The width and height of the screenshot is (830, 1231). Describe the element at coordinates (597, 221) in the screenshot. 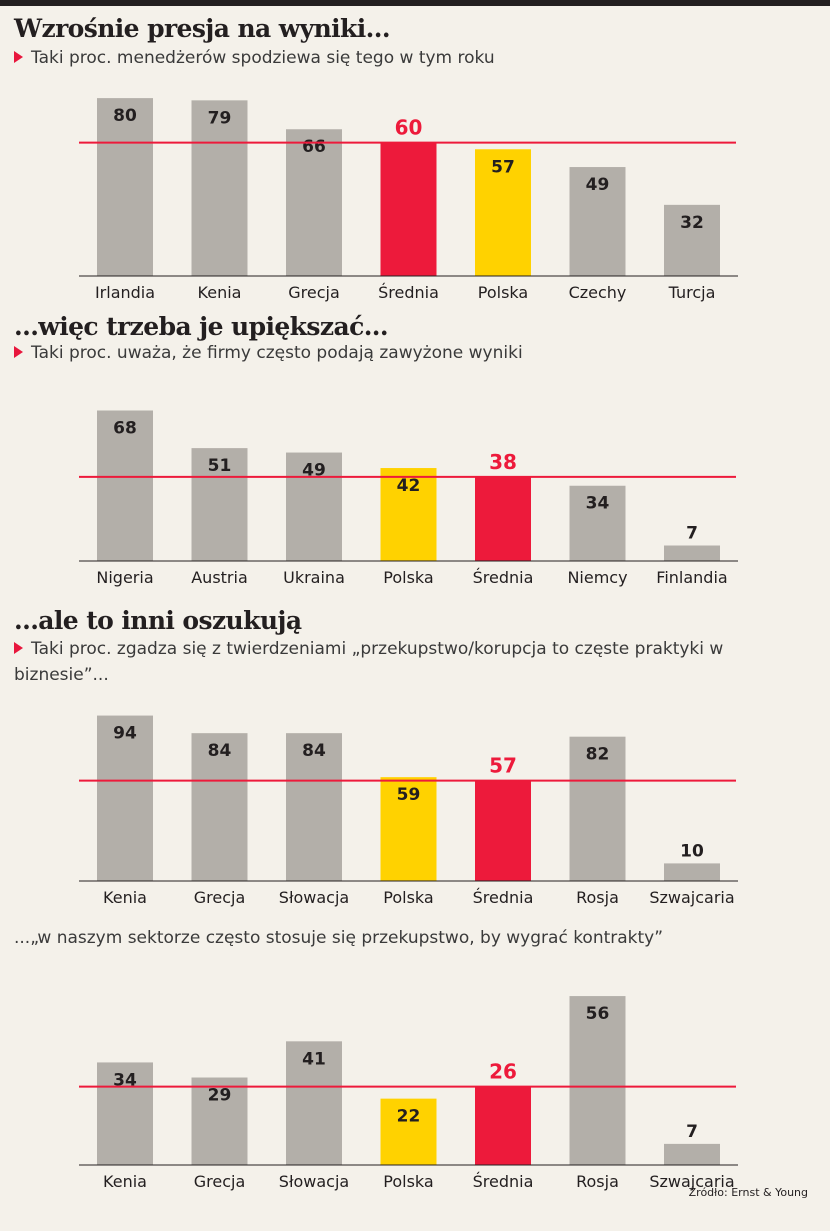

I see `bar-Czechy` at that location.